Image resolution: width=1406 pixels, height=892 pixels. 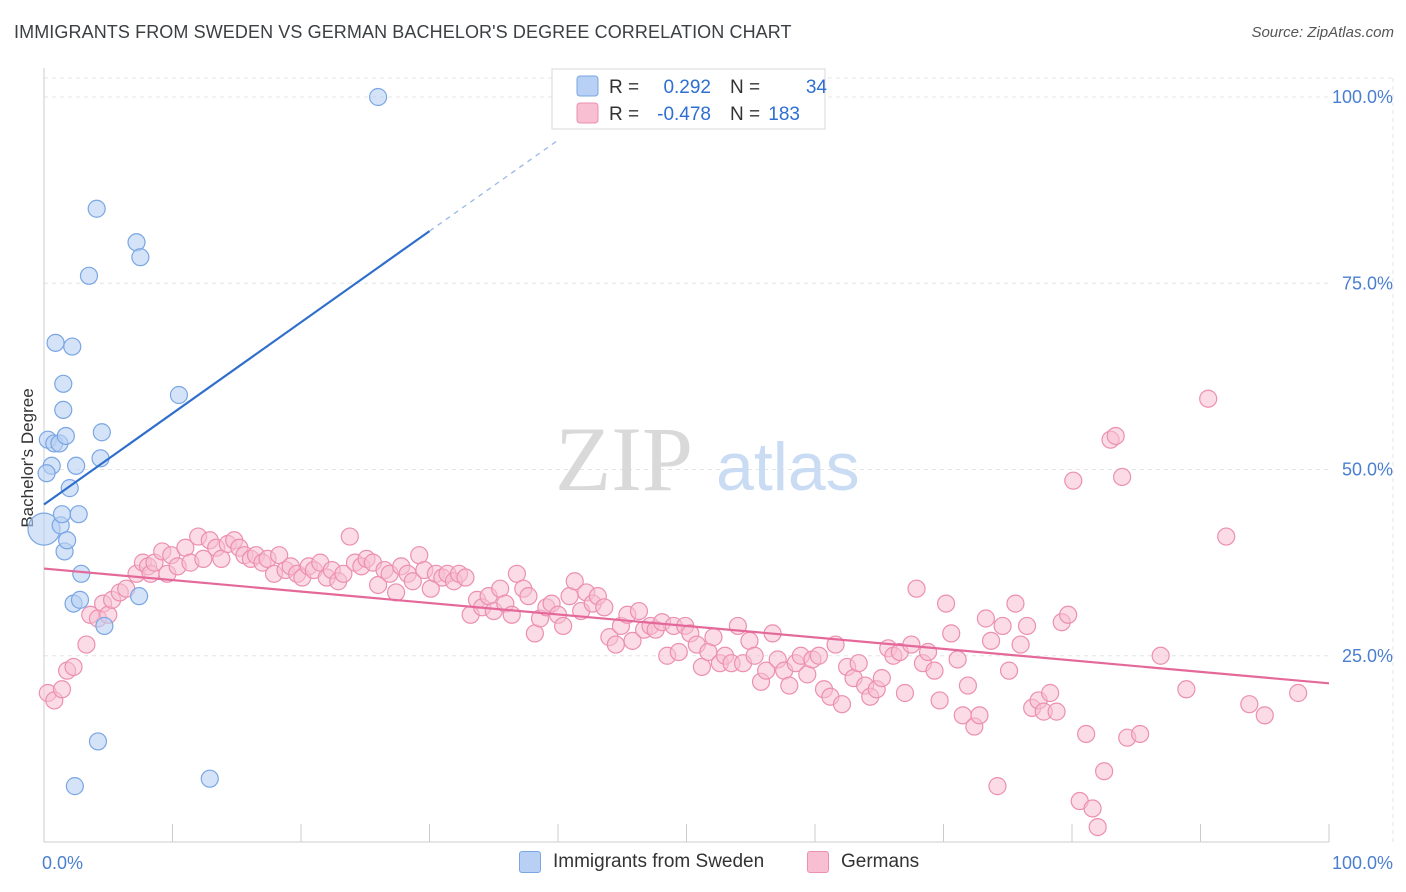 I want to click on legend-n-value-2: 183, so click(x=784, y=114).